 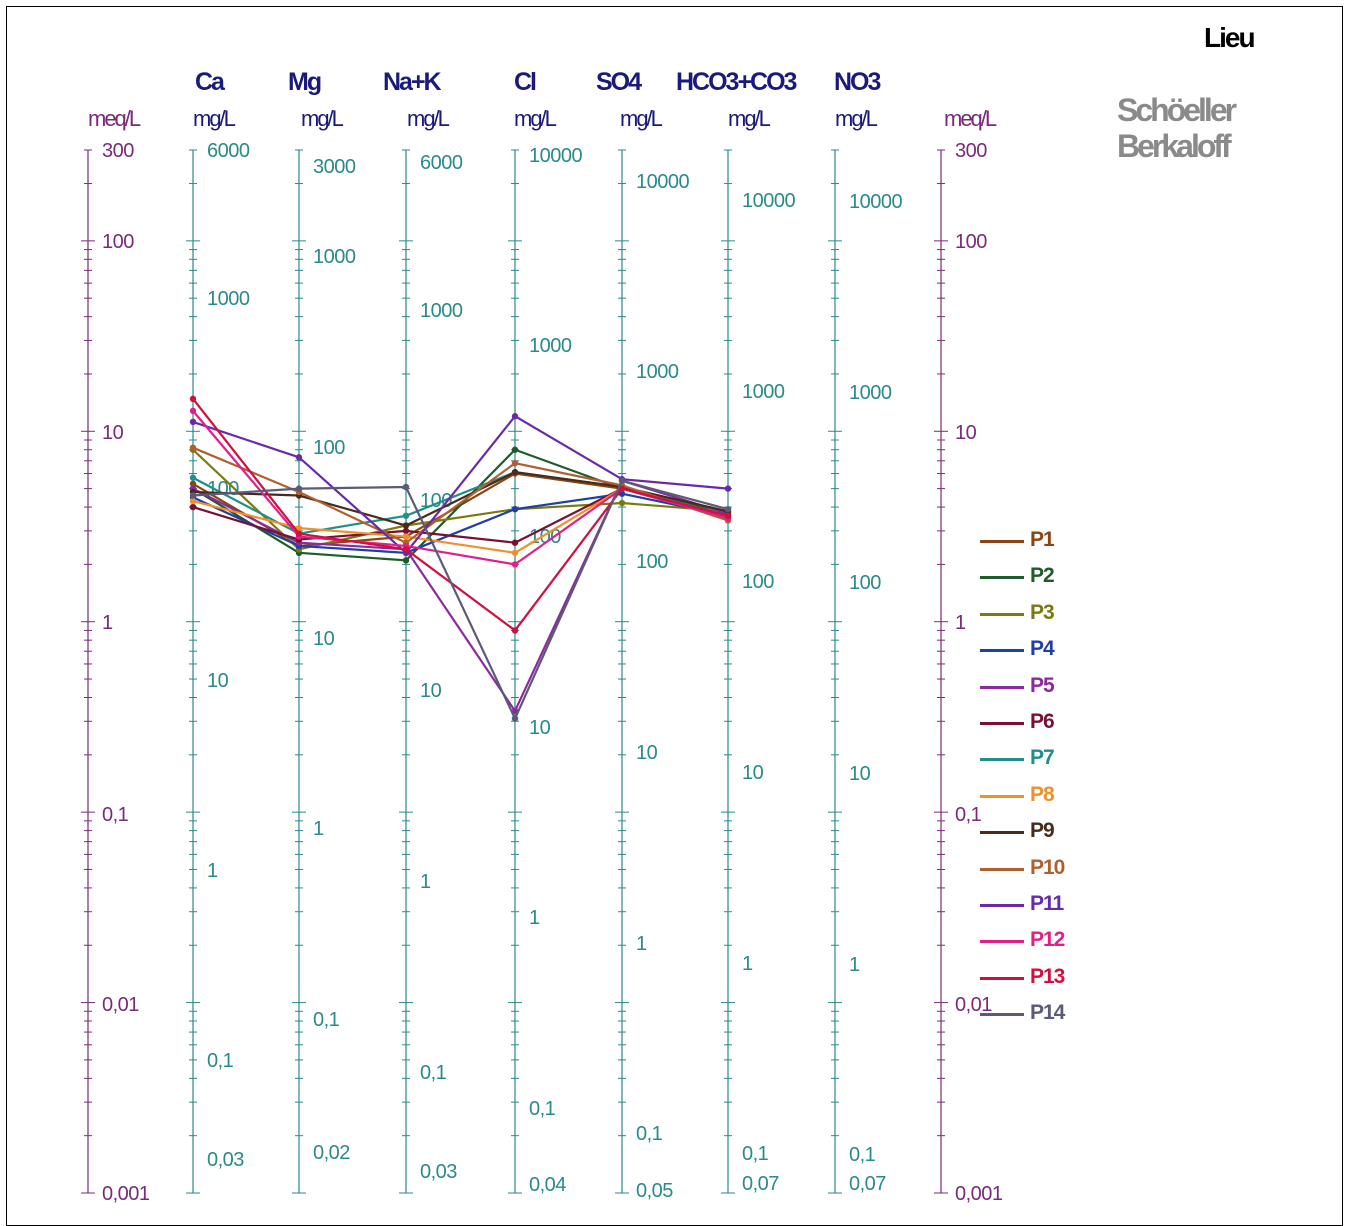 What do you see at coordinates (619, 82) in the screenshot?
I see `axis-header-SO4: SO4` at bounding box center [619, 82].